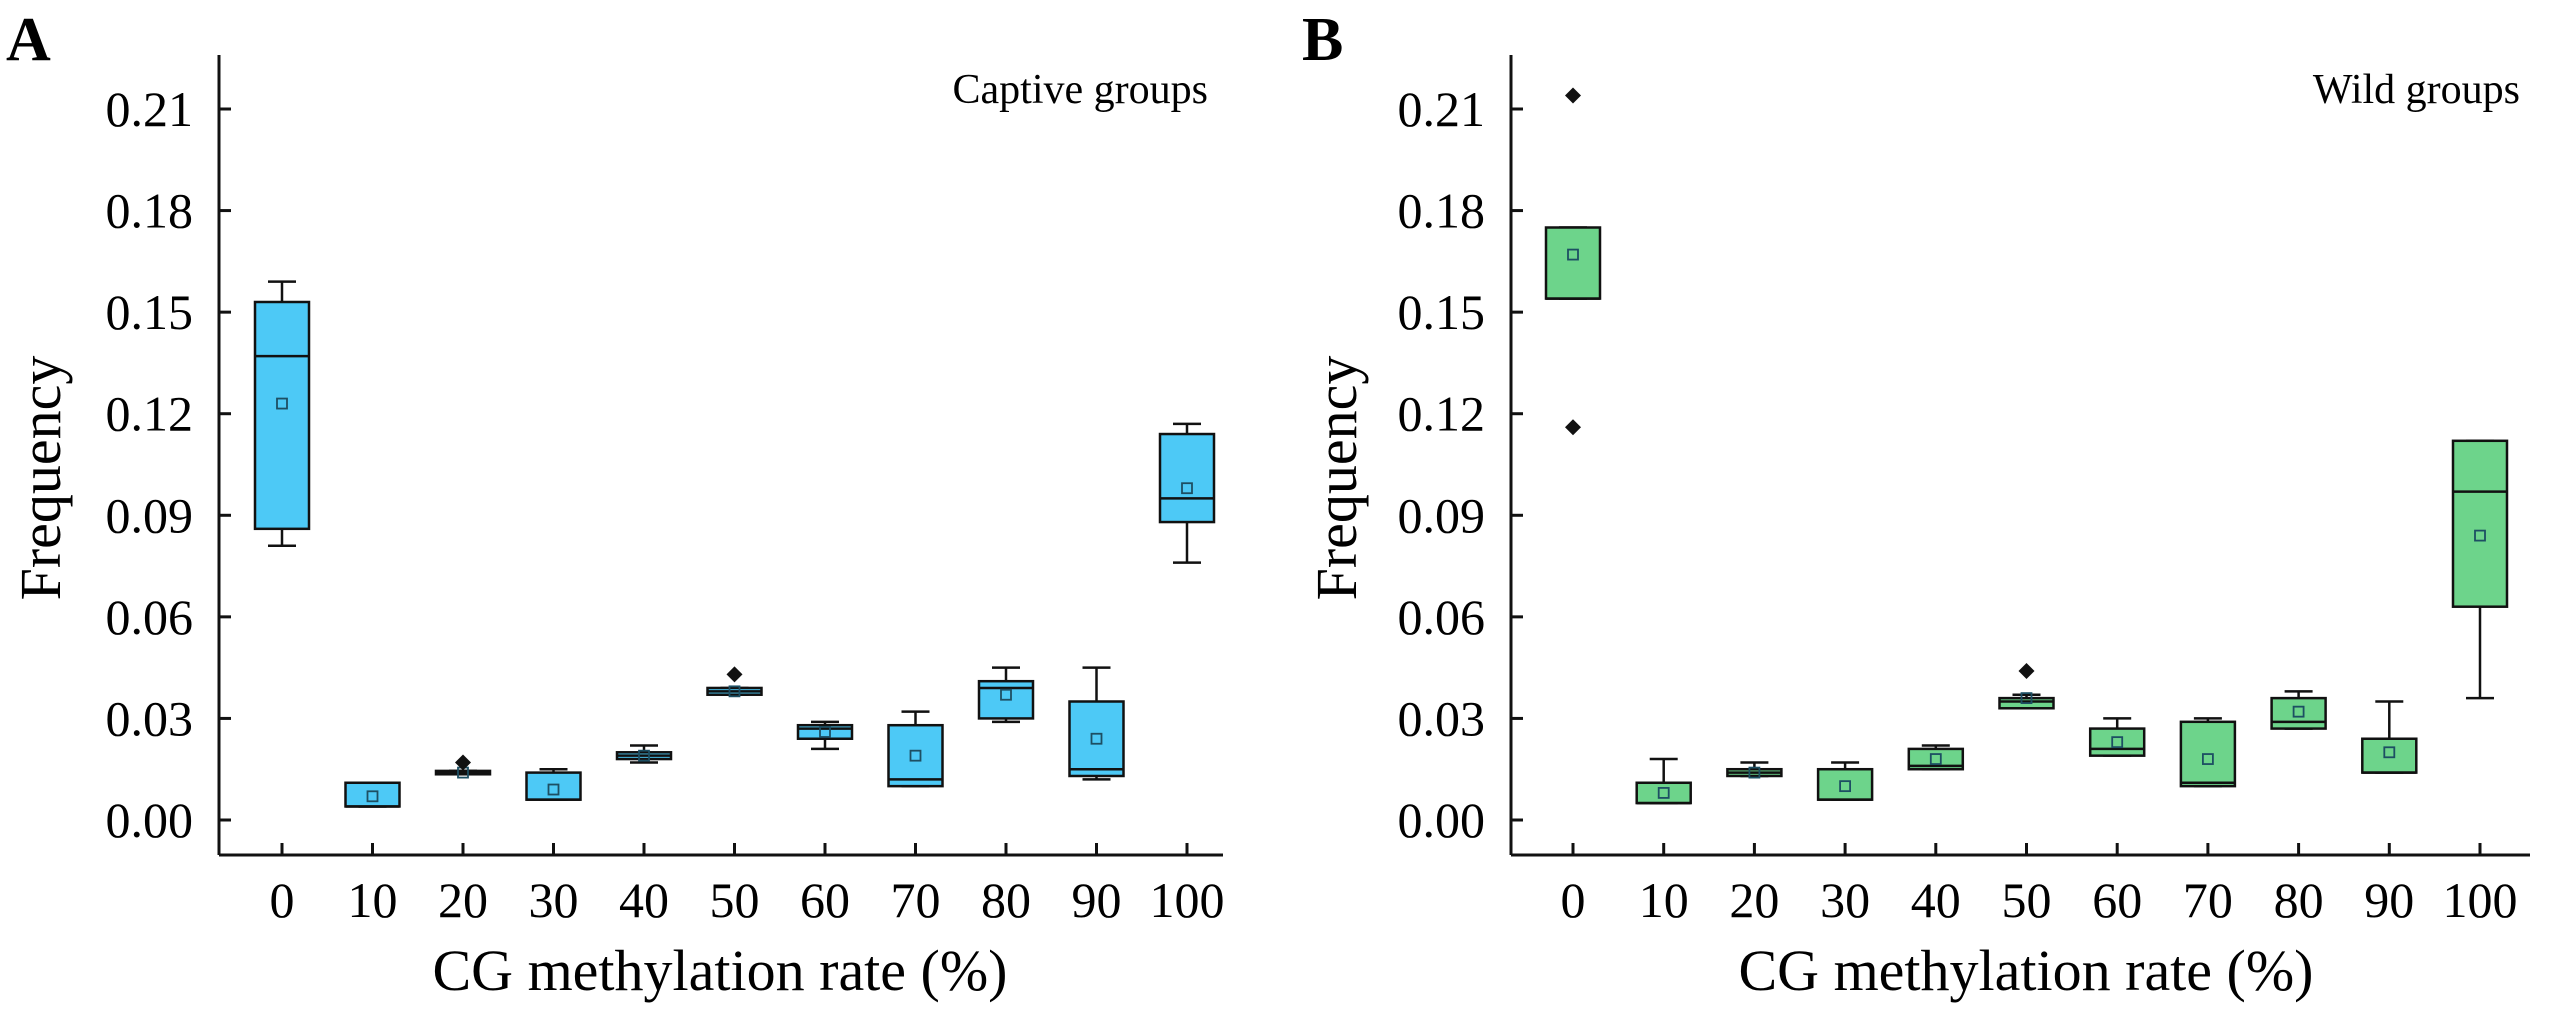 Image resolution: width=2566 pixels, height=1021 pixels. What do you see at coordinates (1322, 40) in the screenshot?
I see `panel-label-b: B` at bounding box center [1322, 40].